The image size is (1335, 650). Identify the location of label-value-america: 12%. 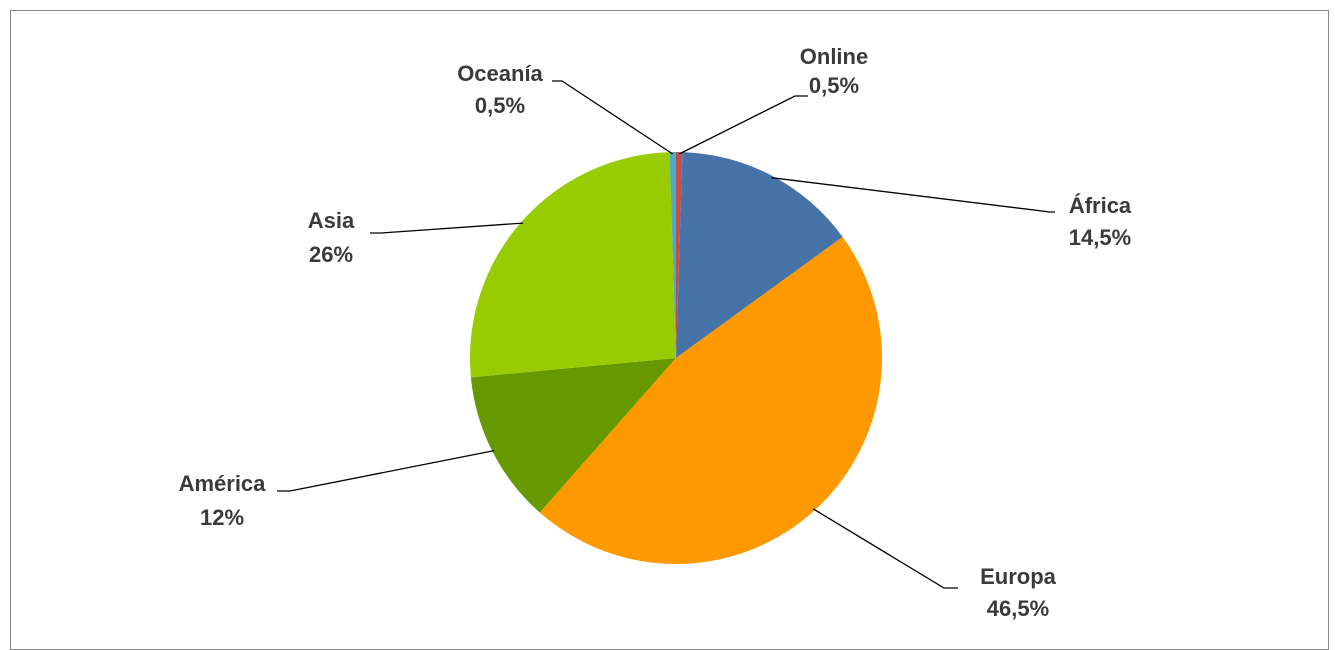
(222, 517).